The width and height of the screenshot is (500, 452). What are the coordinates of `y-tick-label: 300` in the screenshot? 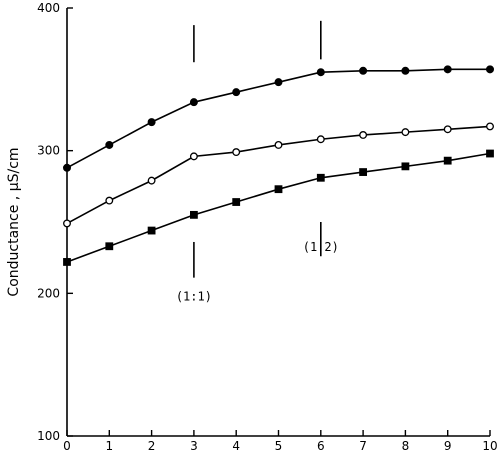 It's located at (48, 151).